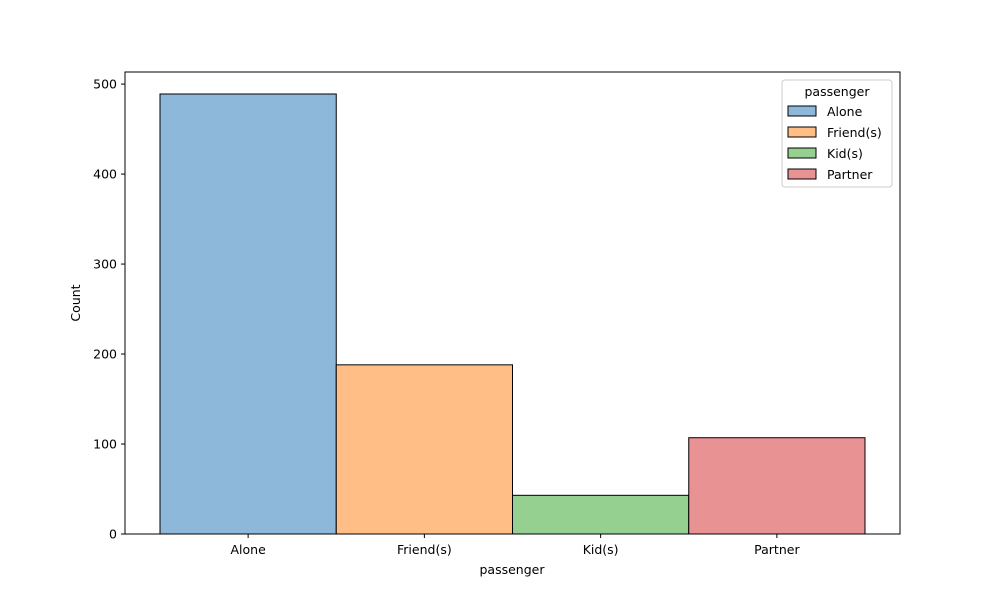 This screenshot has width=1000, height=604. I want to click on legend-label-friend-s: Friend(s), so click(854, 132).